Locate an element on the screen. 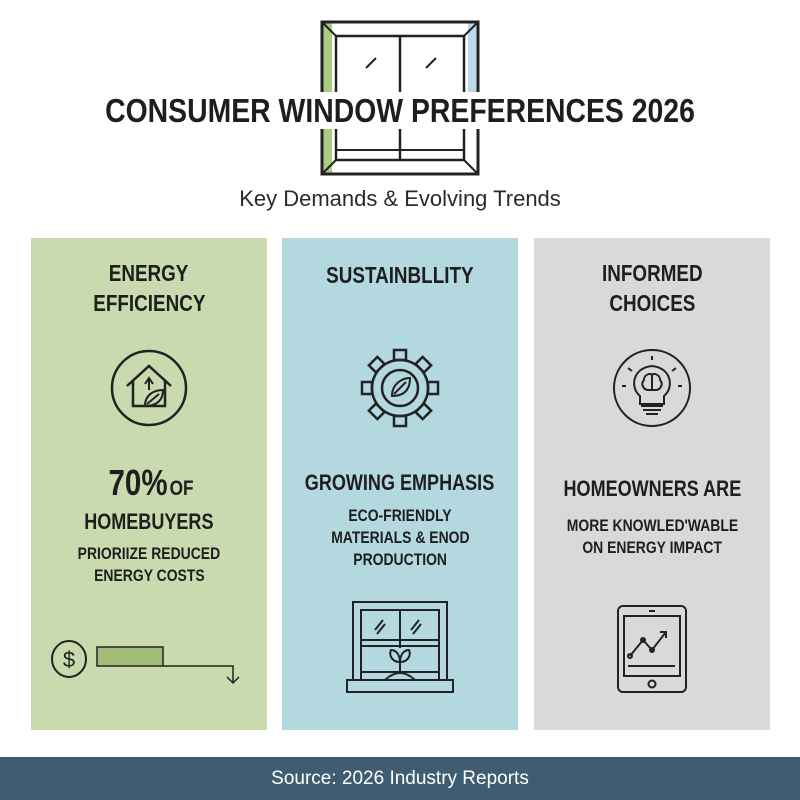 This screenshot has width=800, height=800. source-footer: Source: 2026 Industry Reports is located at coordinates (400, 778).